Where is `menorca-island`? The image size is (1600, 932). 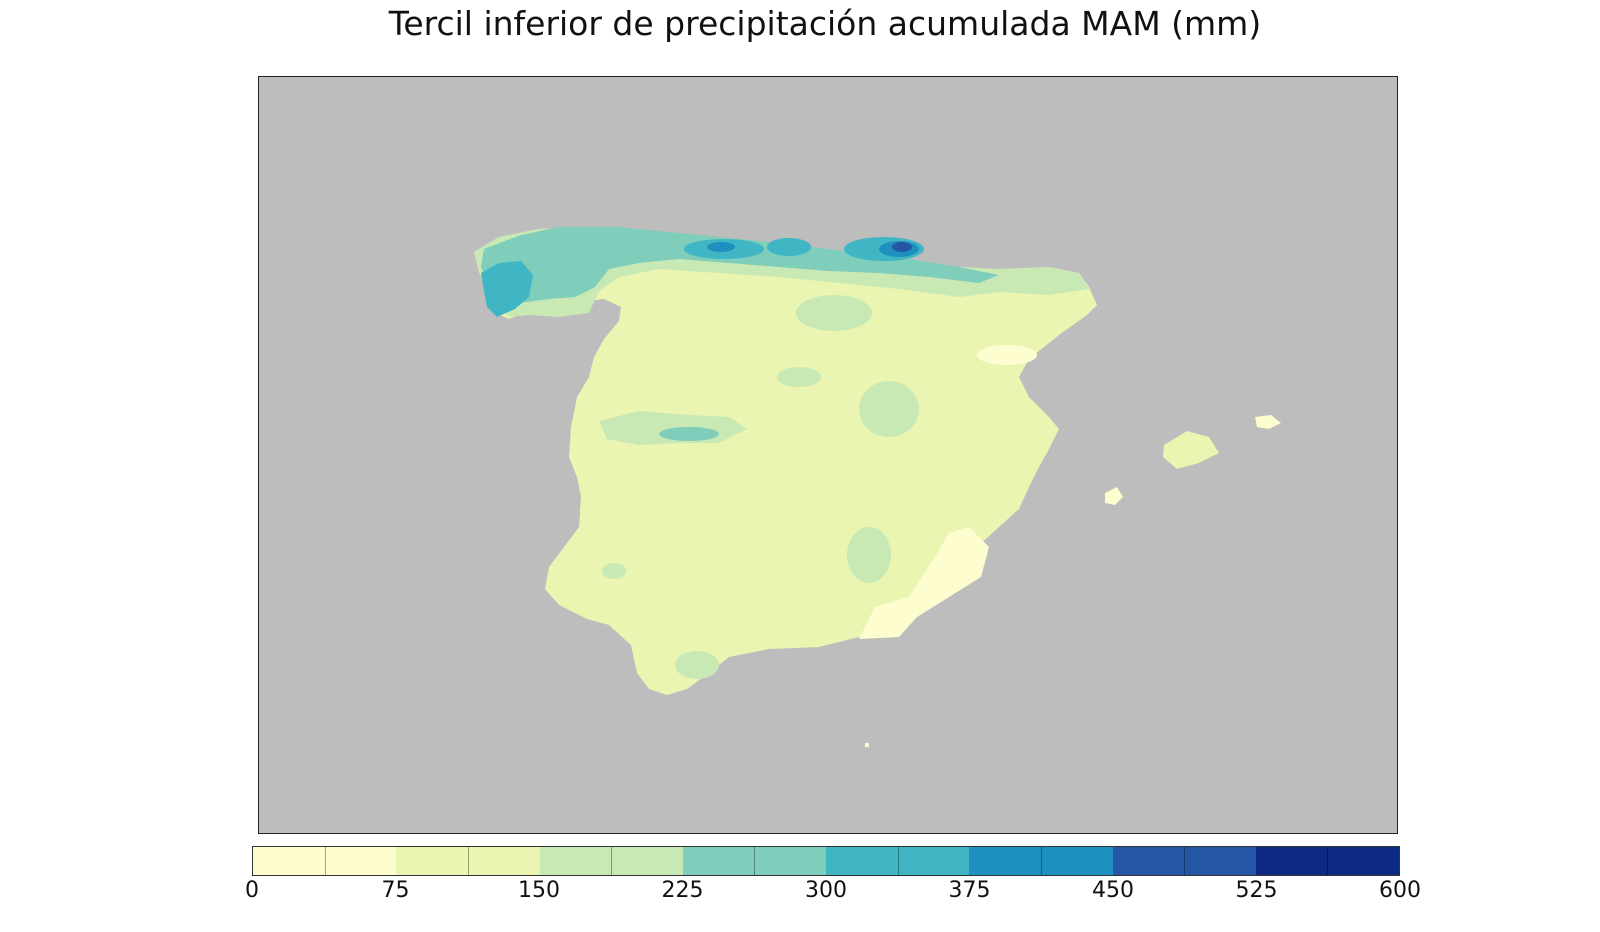 menorca-island is located at coordinates (1268, 422).